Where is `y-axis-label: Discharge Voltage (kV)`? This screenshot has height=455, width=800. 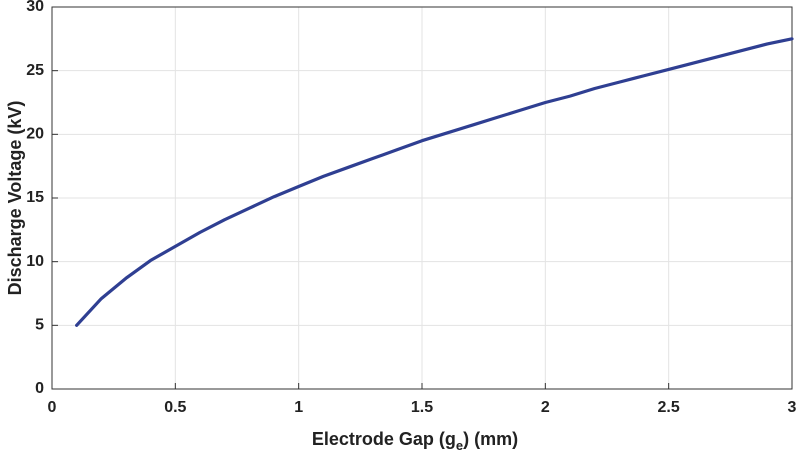 y-axis-label: Discharge Voltage (kV) is located at coordinates (15, 198).